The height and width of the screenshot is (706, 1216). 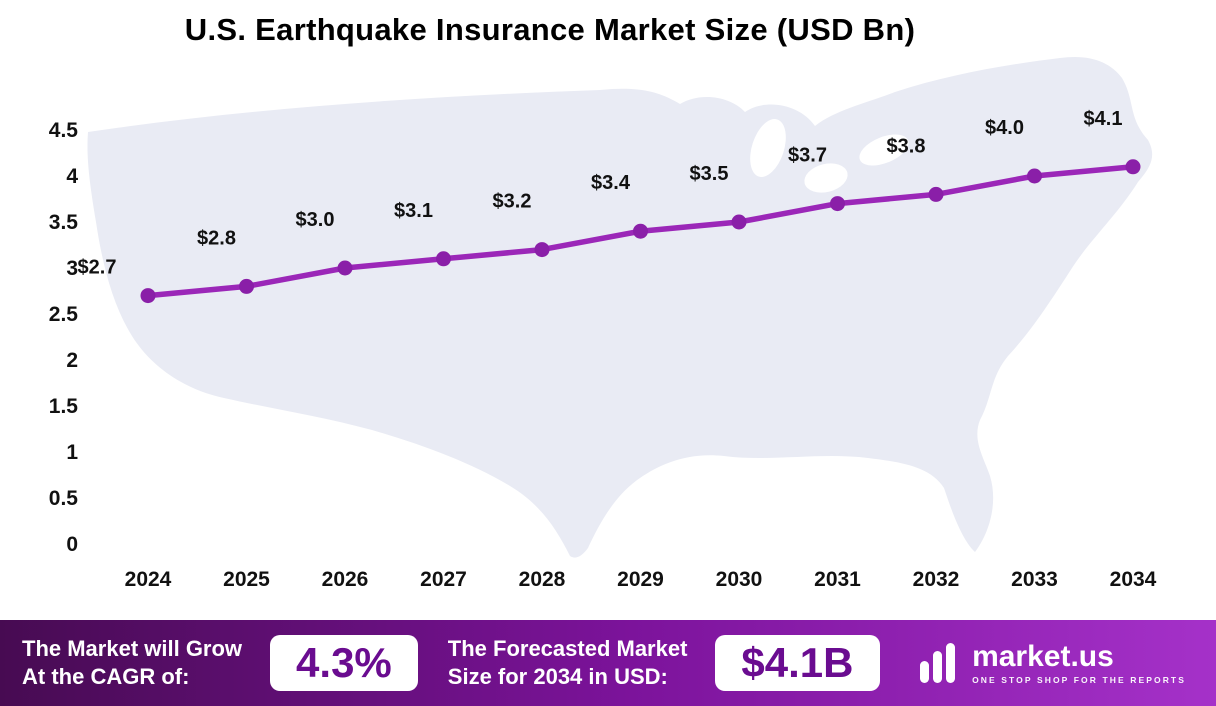 What do you see at coordinates (72, 360) in the screenshot?
I see `y-axis-tick-label: 2` at bounding box center [72, 360].